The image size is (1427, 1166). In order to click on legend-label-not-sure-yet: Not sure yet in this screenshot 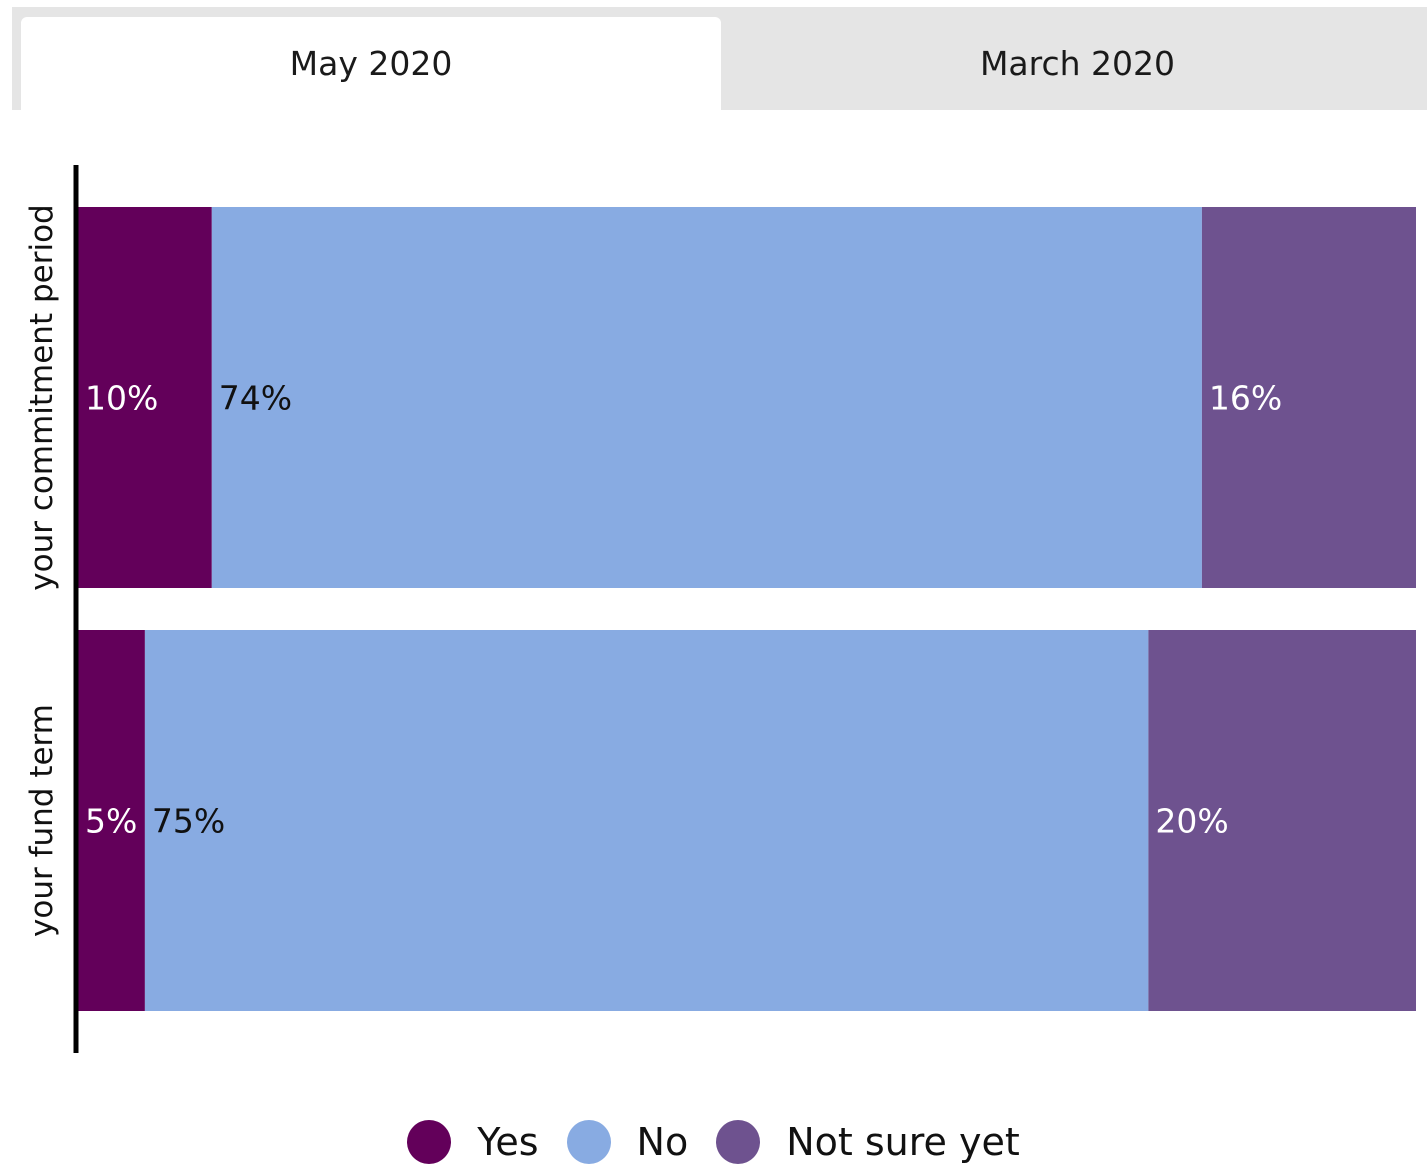, I will do `click(903, 1142)`.